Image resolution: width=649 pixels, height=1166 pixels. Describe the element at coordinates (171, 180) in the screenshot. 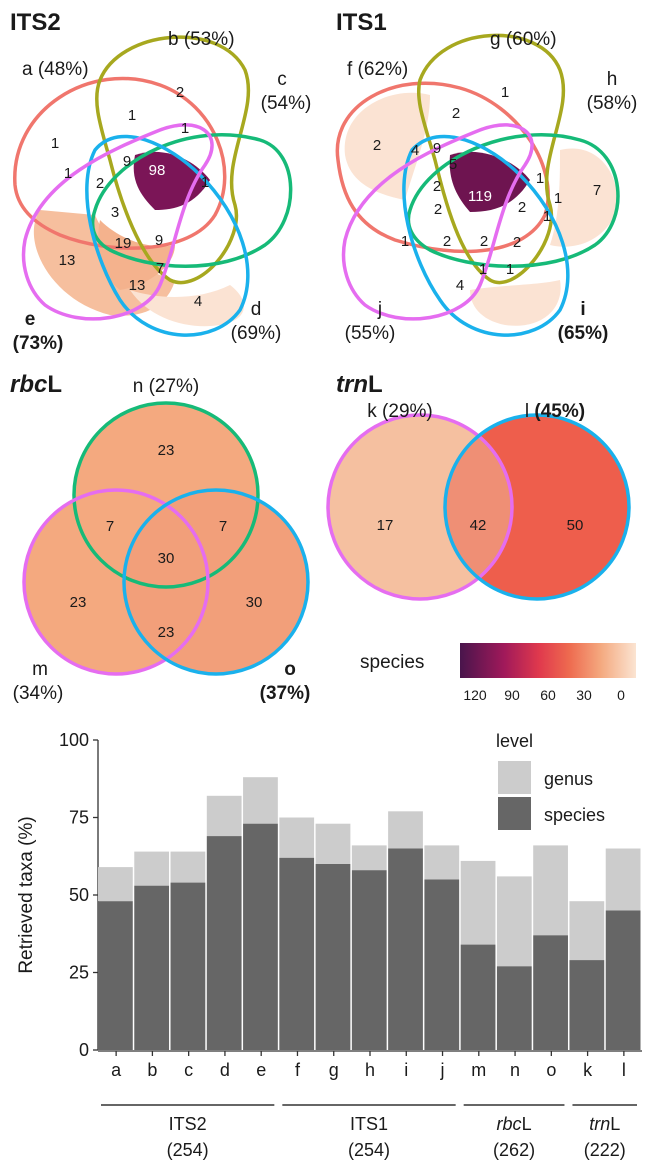

I see `its2-region-core` at that location.